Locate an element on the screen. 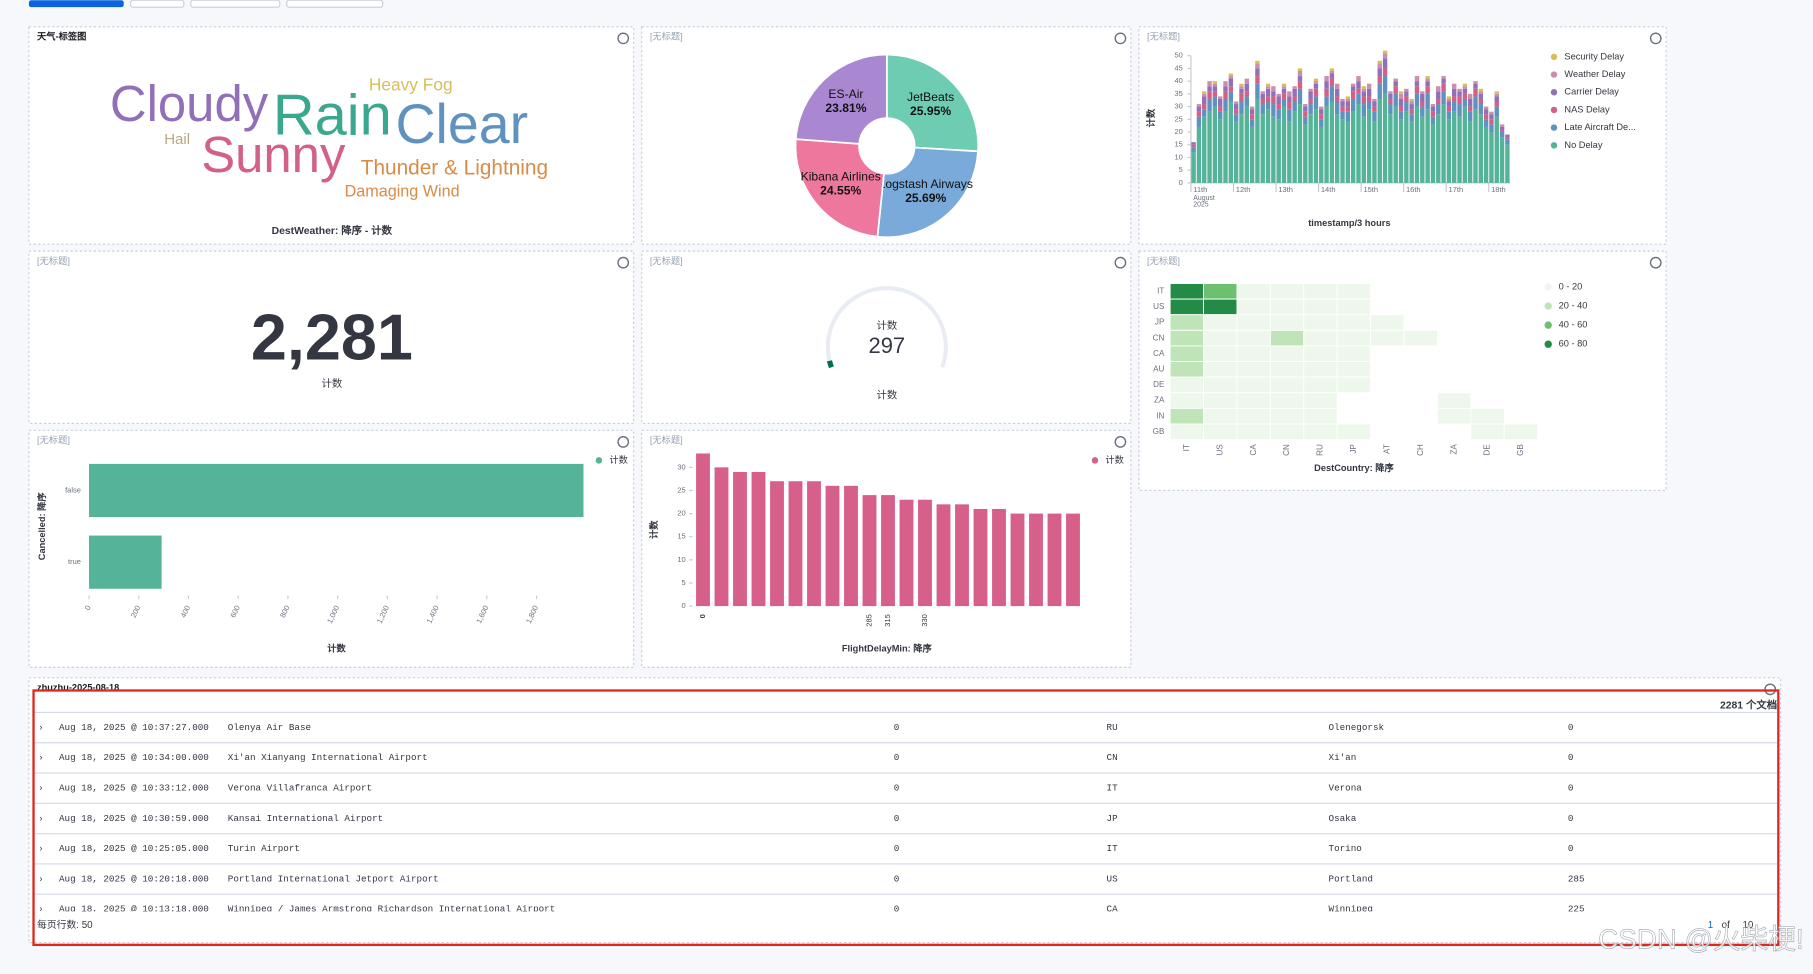 This screenshot has width=1813, height=974. cell: CN is located at coordinates (1112, 757).